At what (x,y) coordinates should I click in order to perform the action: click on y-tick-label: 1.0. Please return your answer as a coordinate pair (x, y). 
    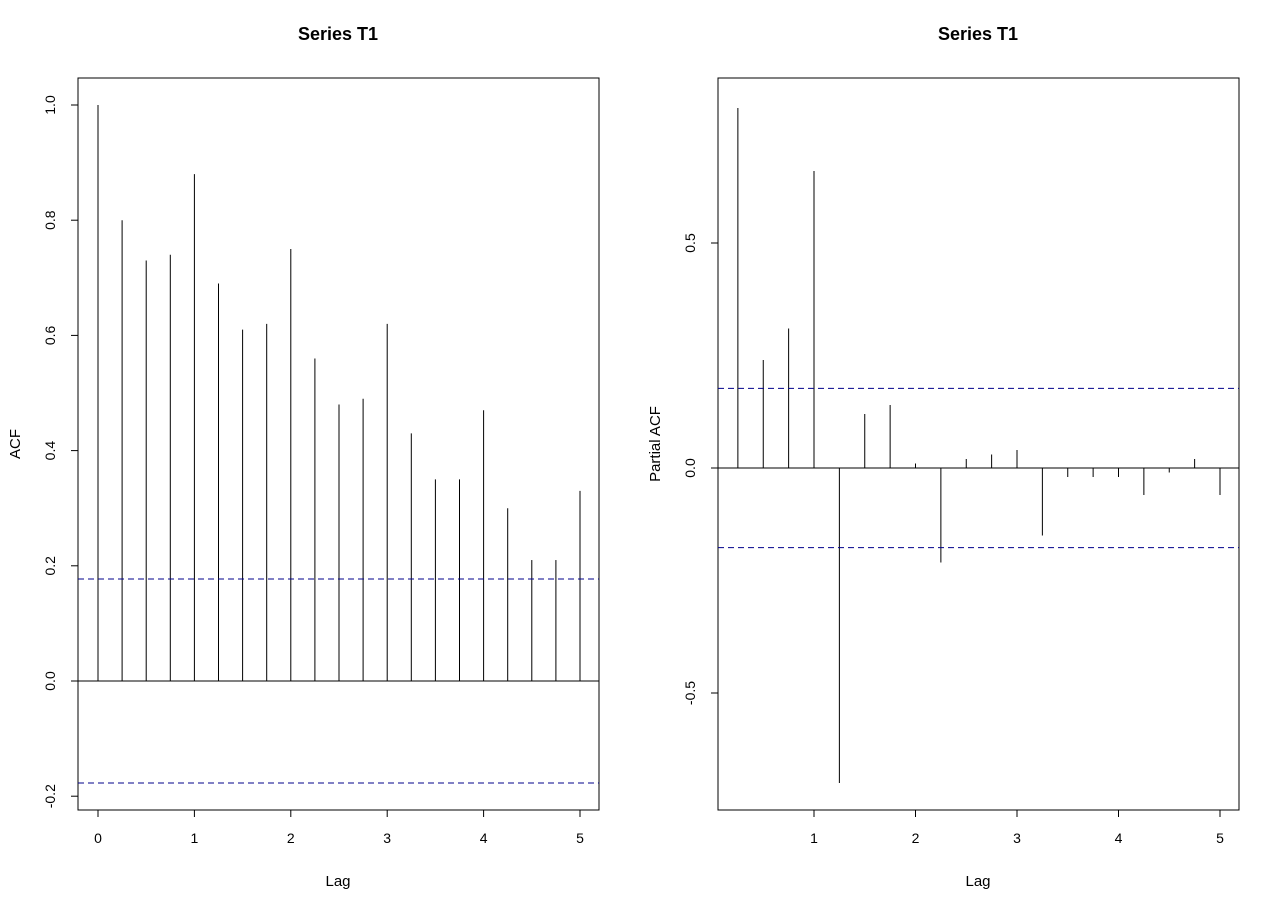
    Looking at the image, I should click on (50, 105).